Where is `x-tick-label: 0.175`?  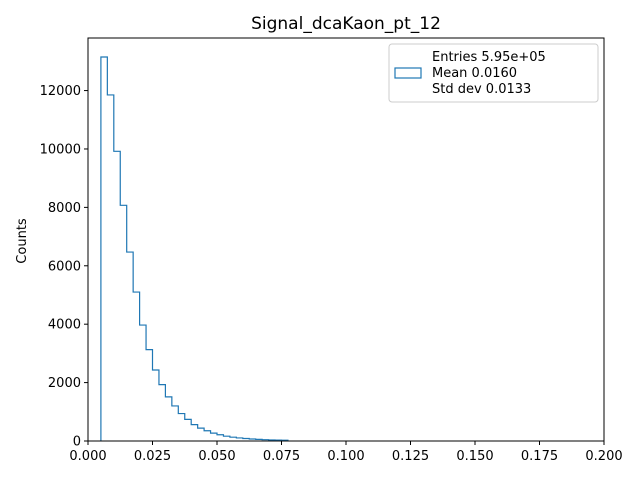 x-tick-label: 0.175 is located at coordinates (539, 456).